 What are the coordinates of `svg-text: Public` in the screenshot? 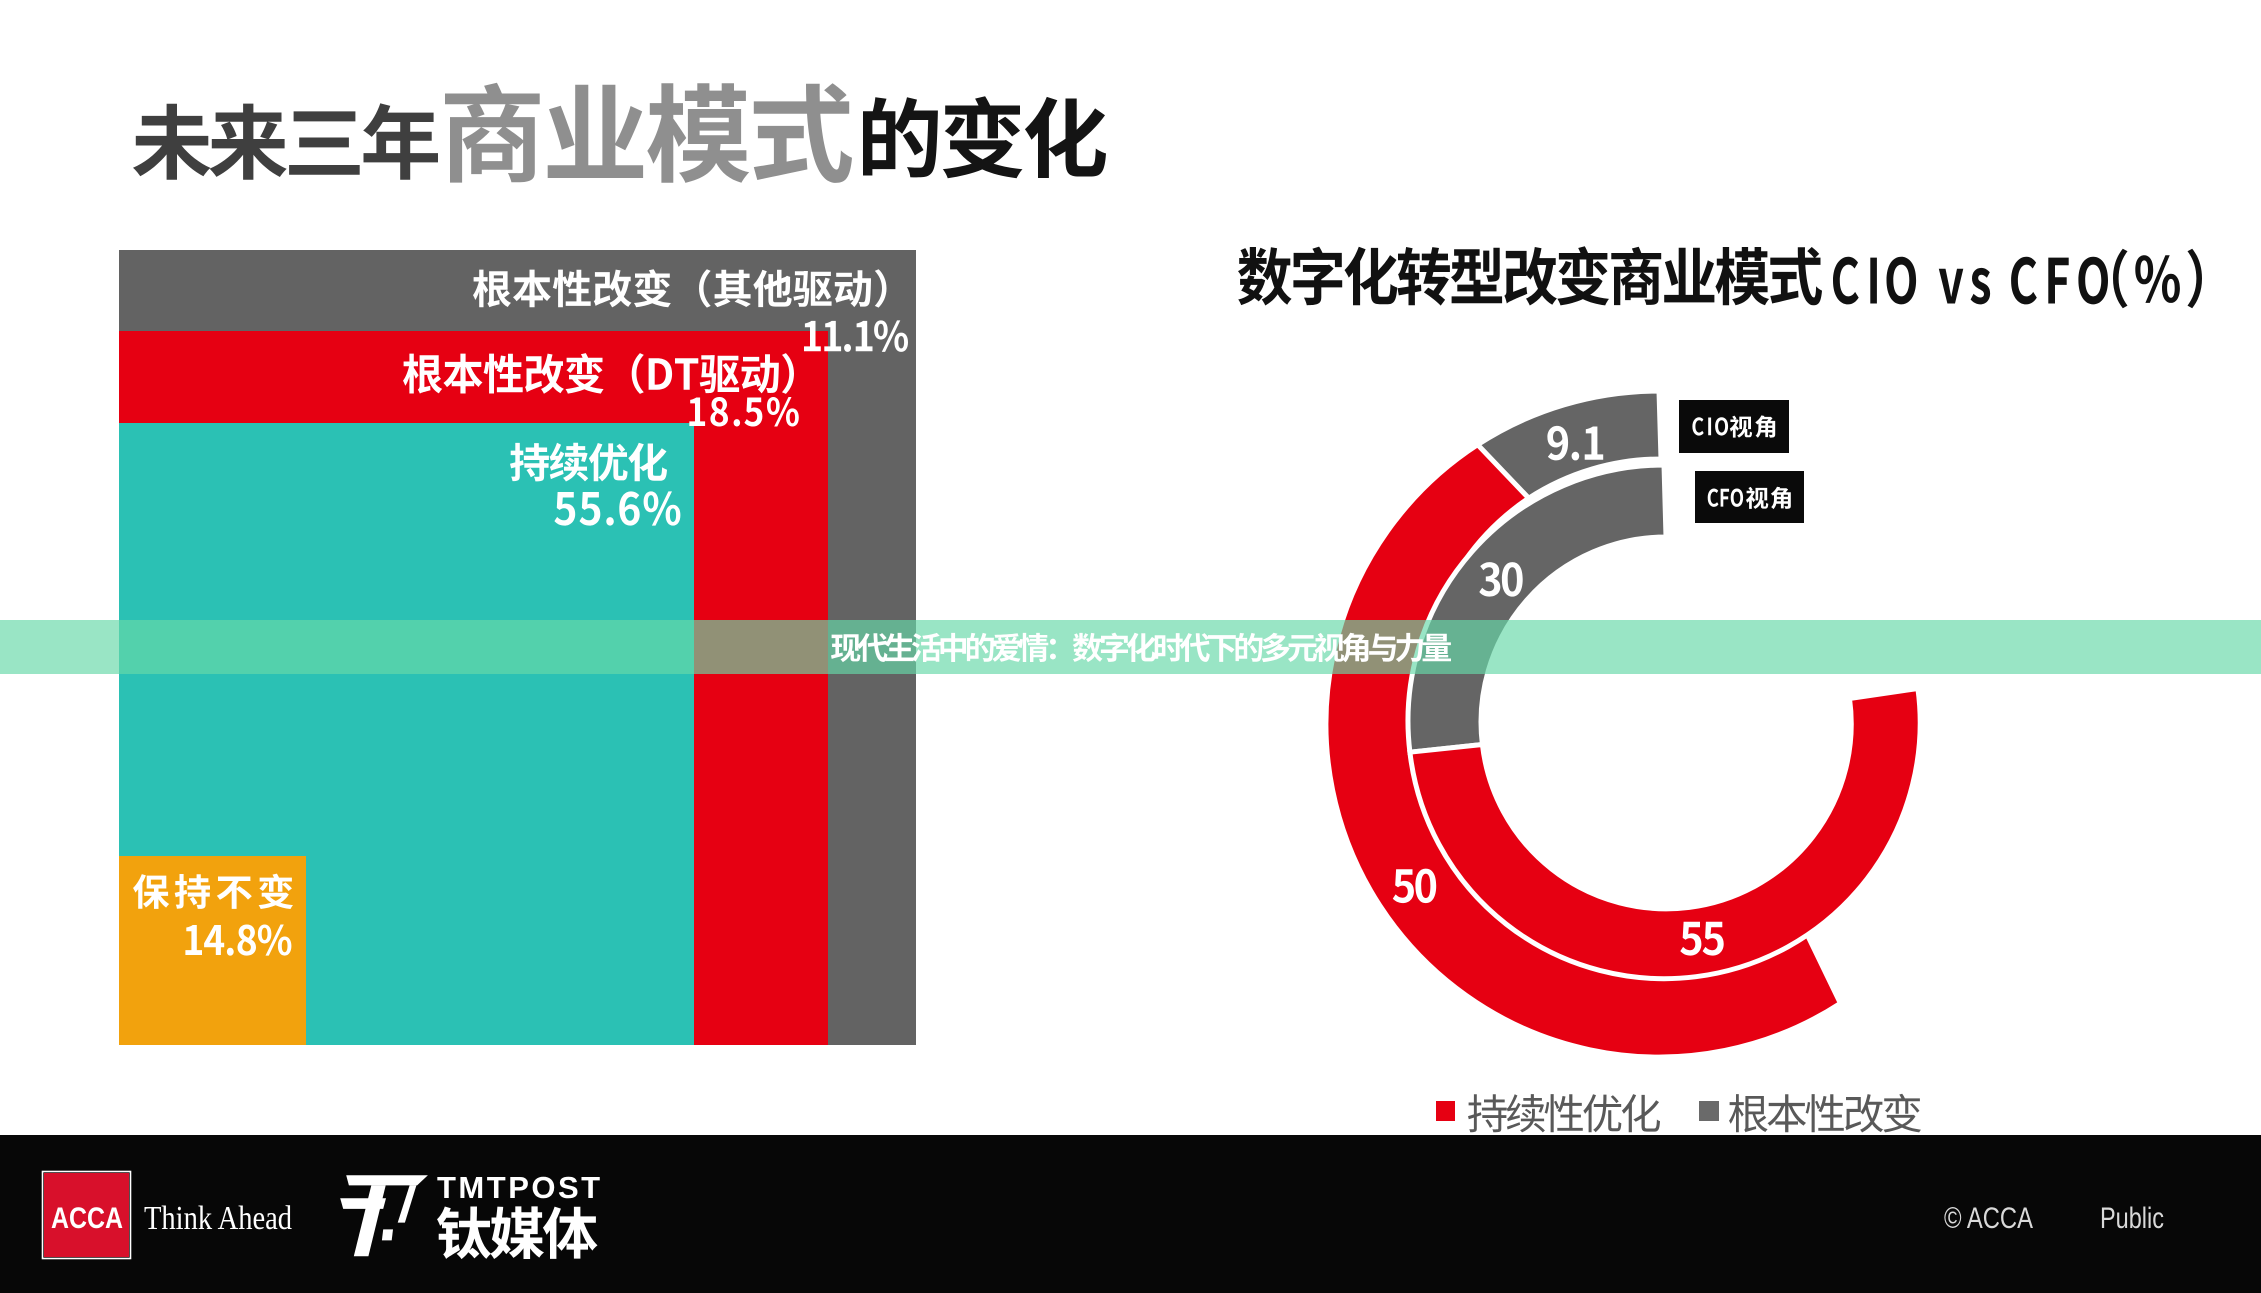 It's located at (2132, 1218).